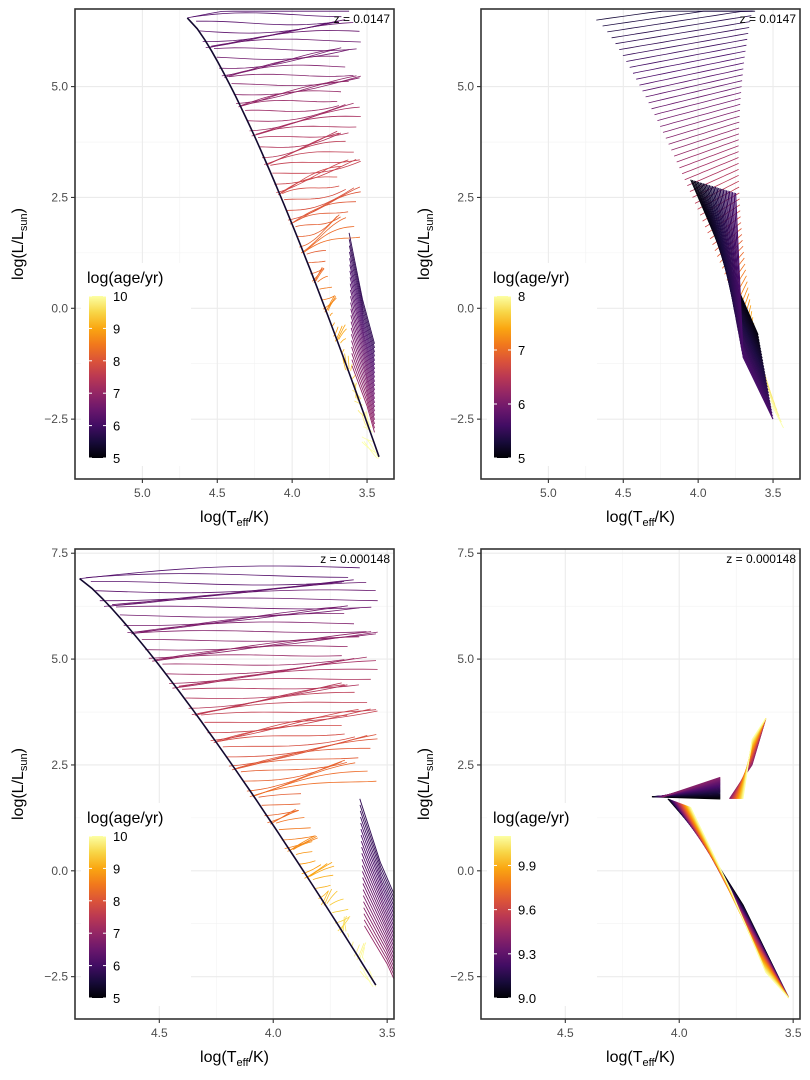 The width and height of the screenshot is (810, 1080). I want to click on colorbar-legend: log(age/yr) 5 6 7 8, so click(542, 364).